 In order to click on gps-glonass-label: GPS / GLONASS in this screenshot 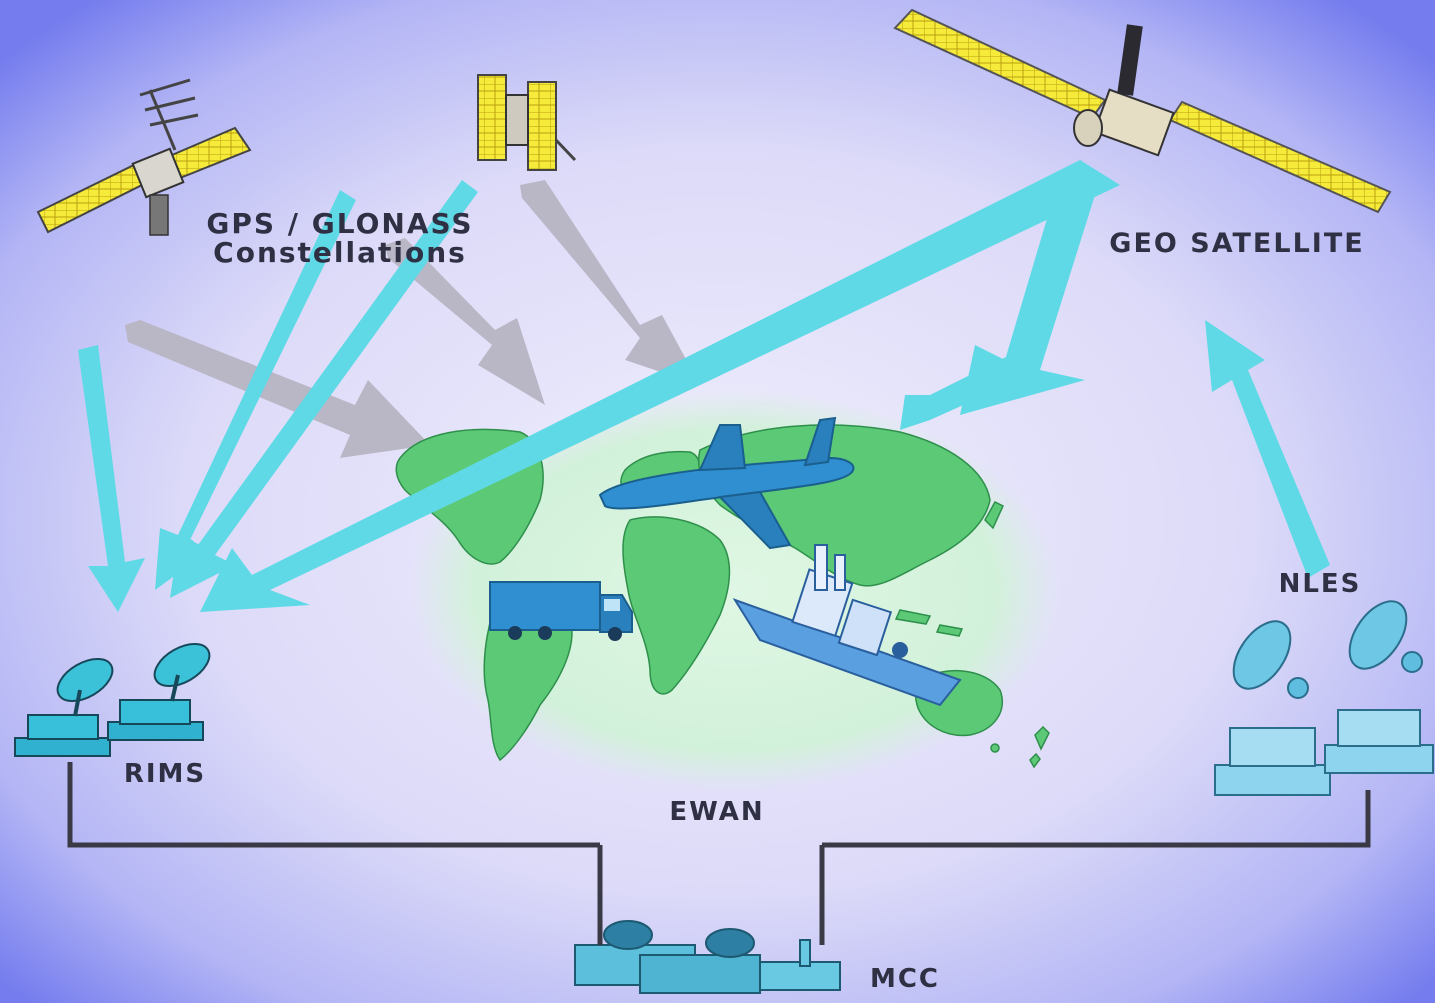, I will do `click(339, 223)`.